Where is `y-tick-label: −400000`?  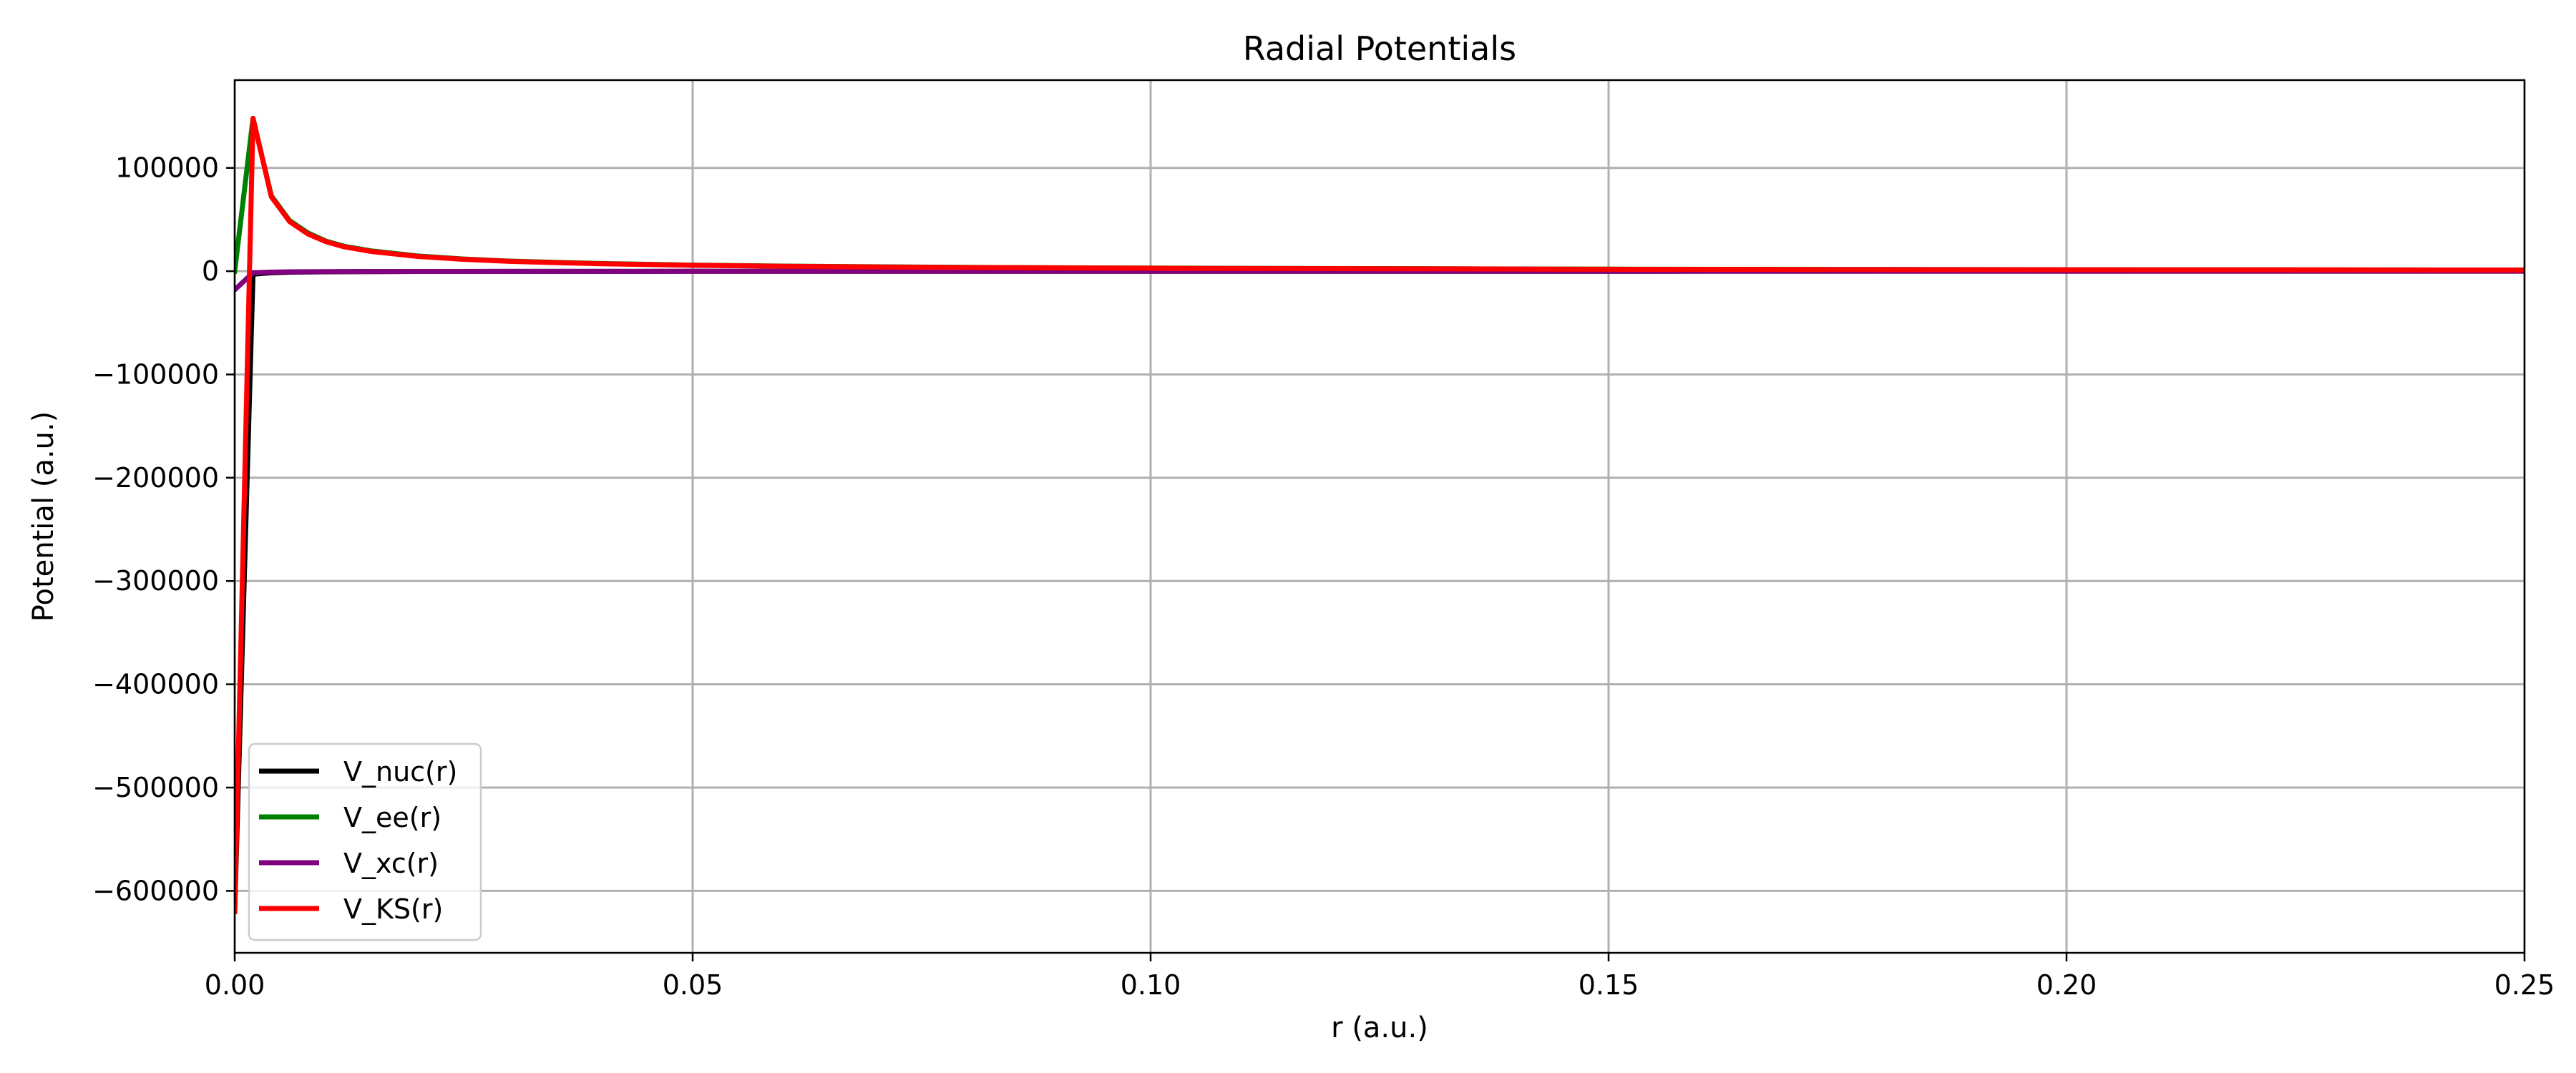 y-tick-label: −400000 is located at coordinates (155, 684).